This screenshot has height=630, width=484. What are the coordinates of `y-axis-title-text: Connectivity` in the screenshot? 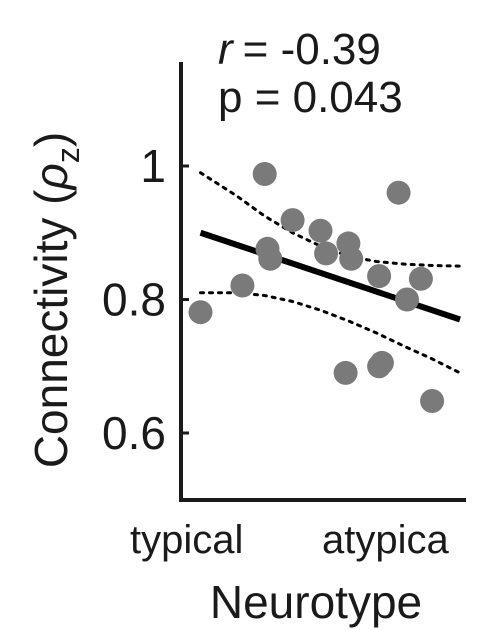 It's located at (51, 343).